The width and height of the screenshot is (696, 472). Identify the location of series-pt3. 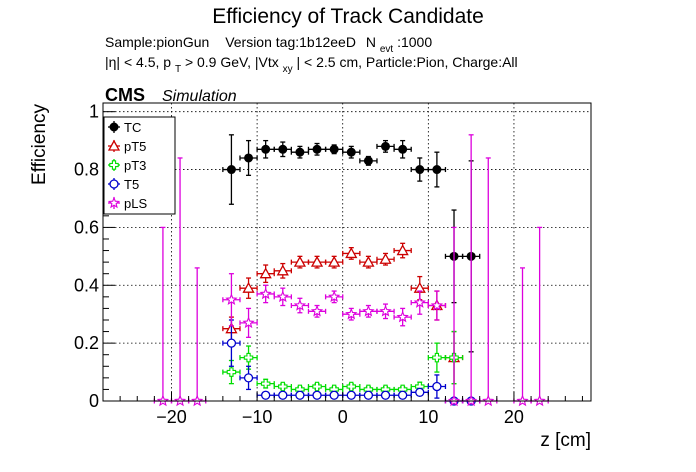
(343, 362).